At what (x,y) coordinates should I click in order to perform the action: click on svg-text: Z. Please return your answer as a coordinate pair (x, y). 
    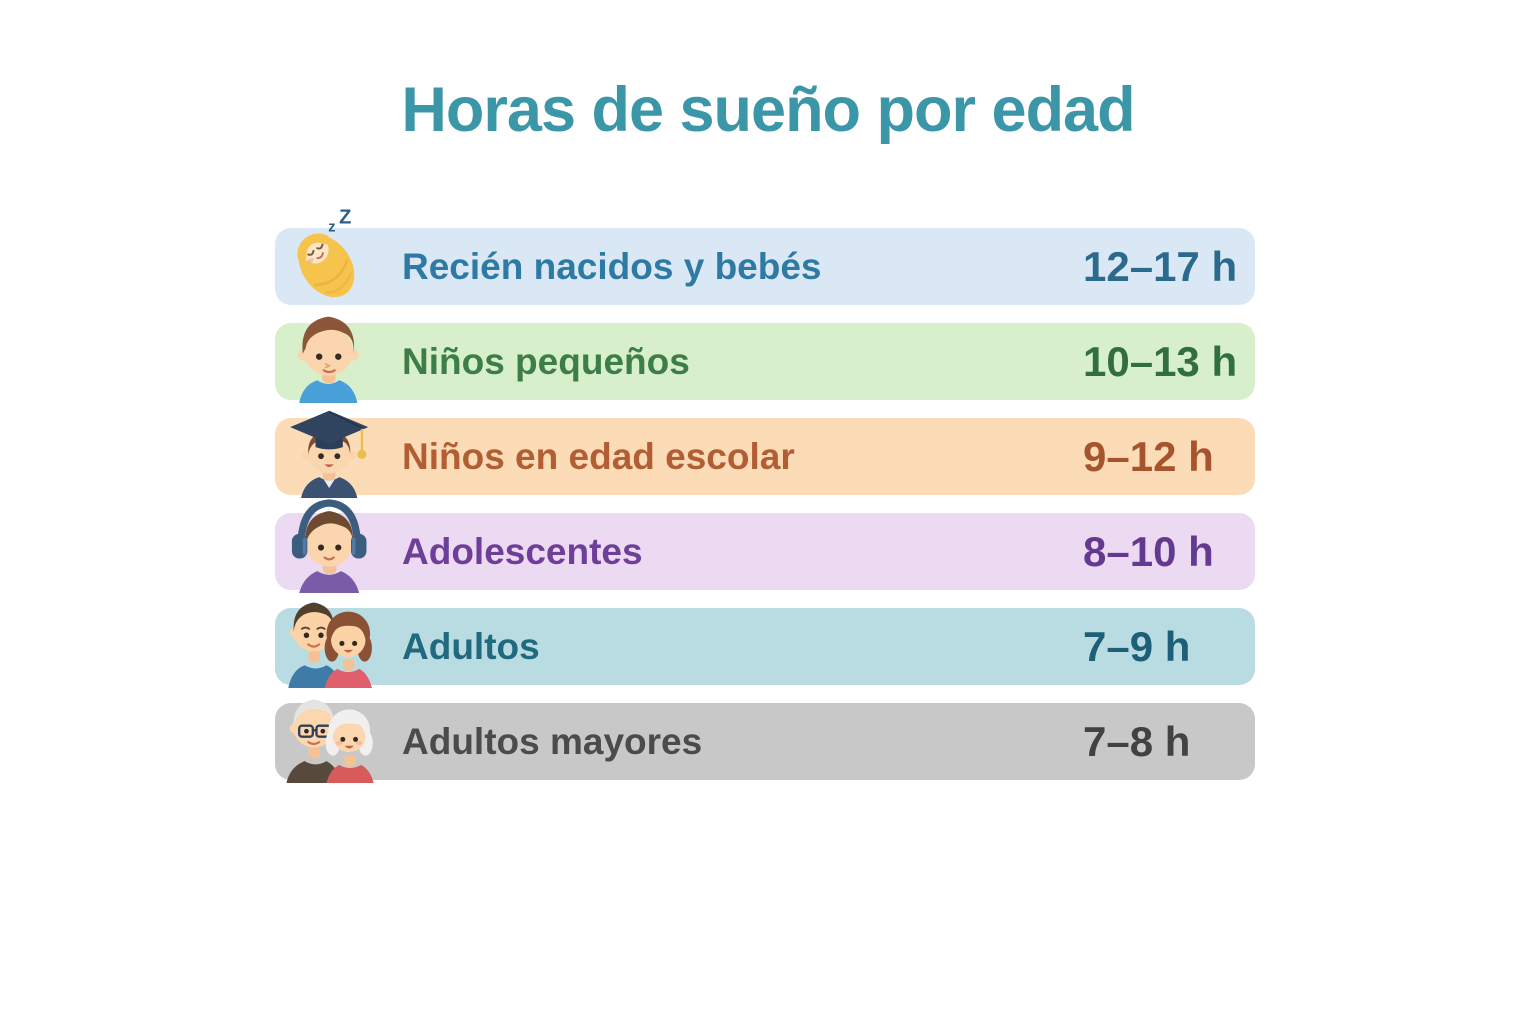
    Looking at the image, I should click on (345, 217).